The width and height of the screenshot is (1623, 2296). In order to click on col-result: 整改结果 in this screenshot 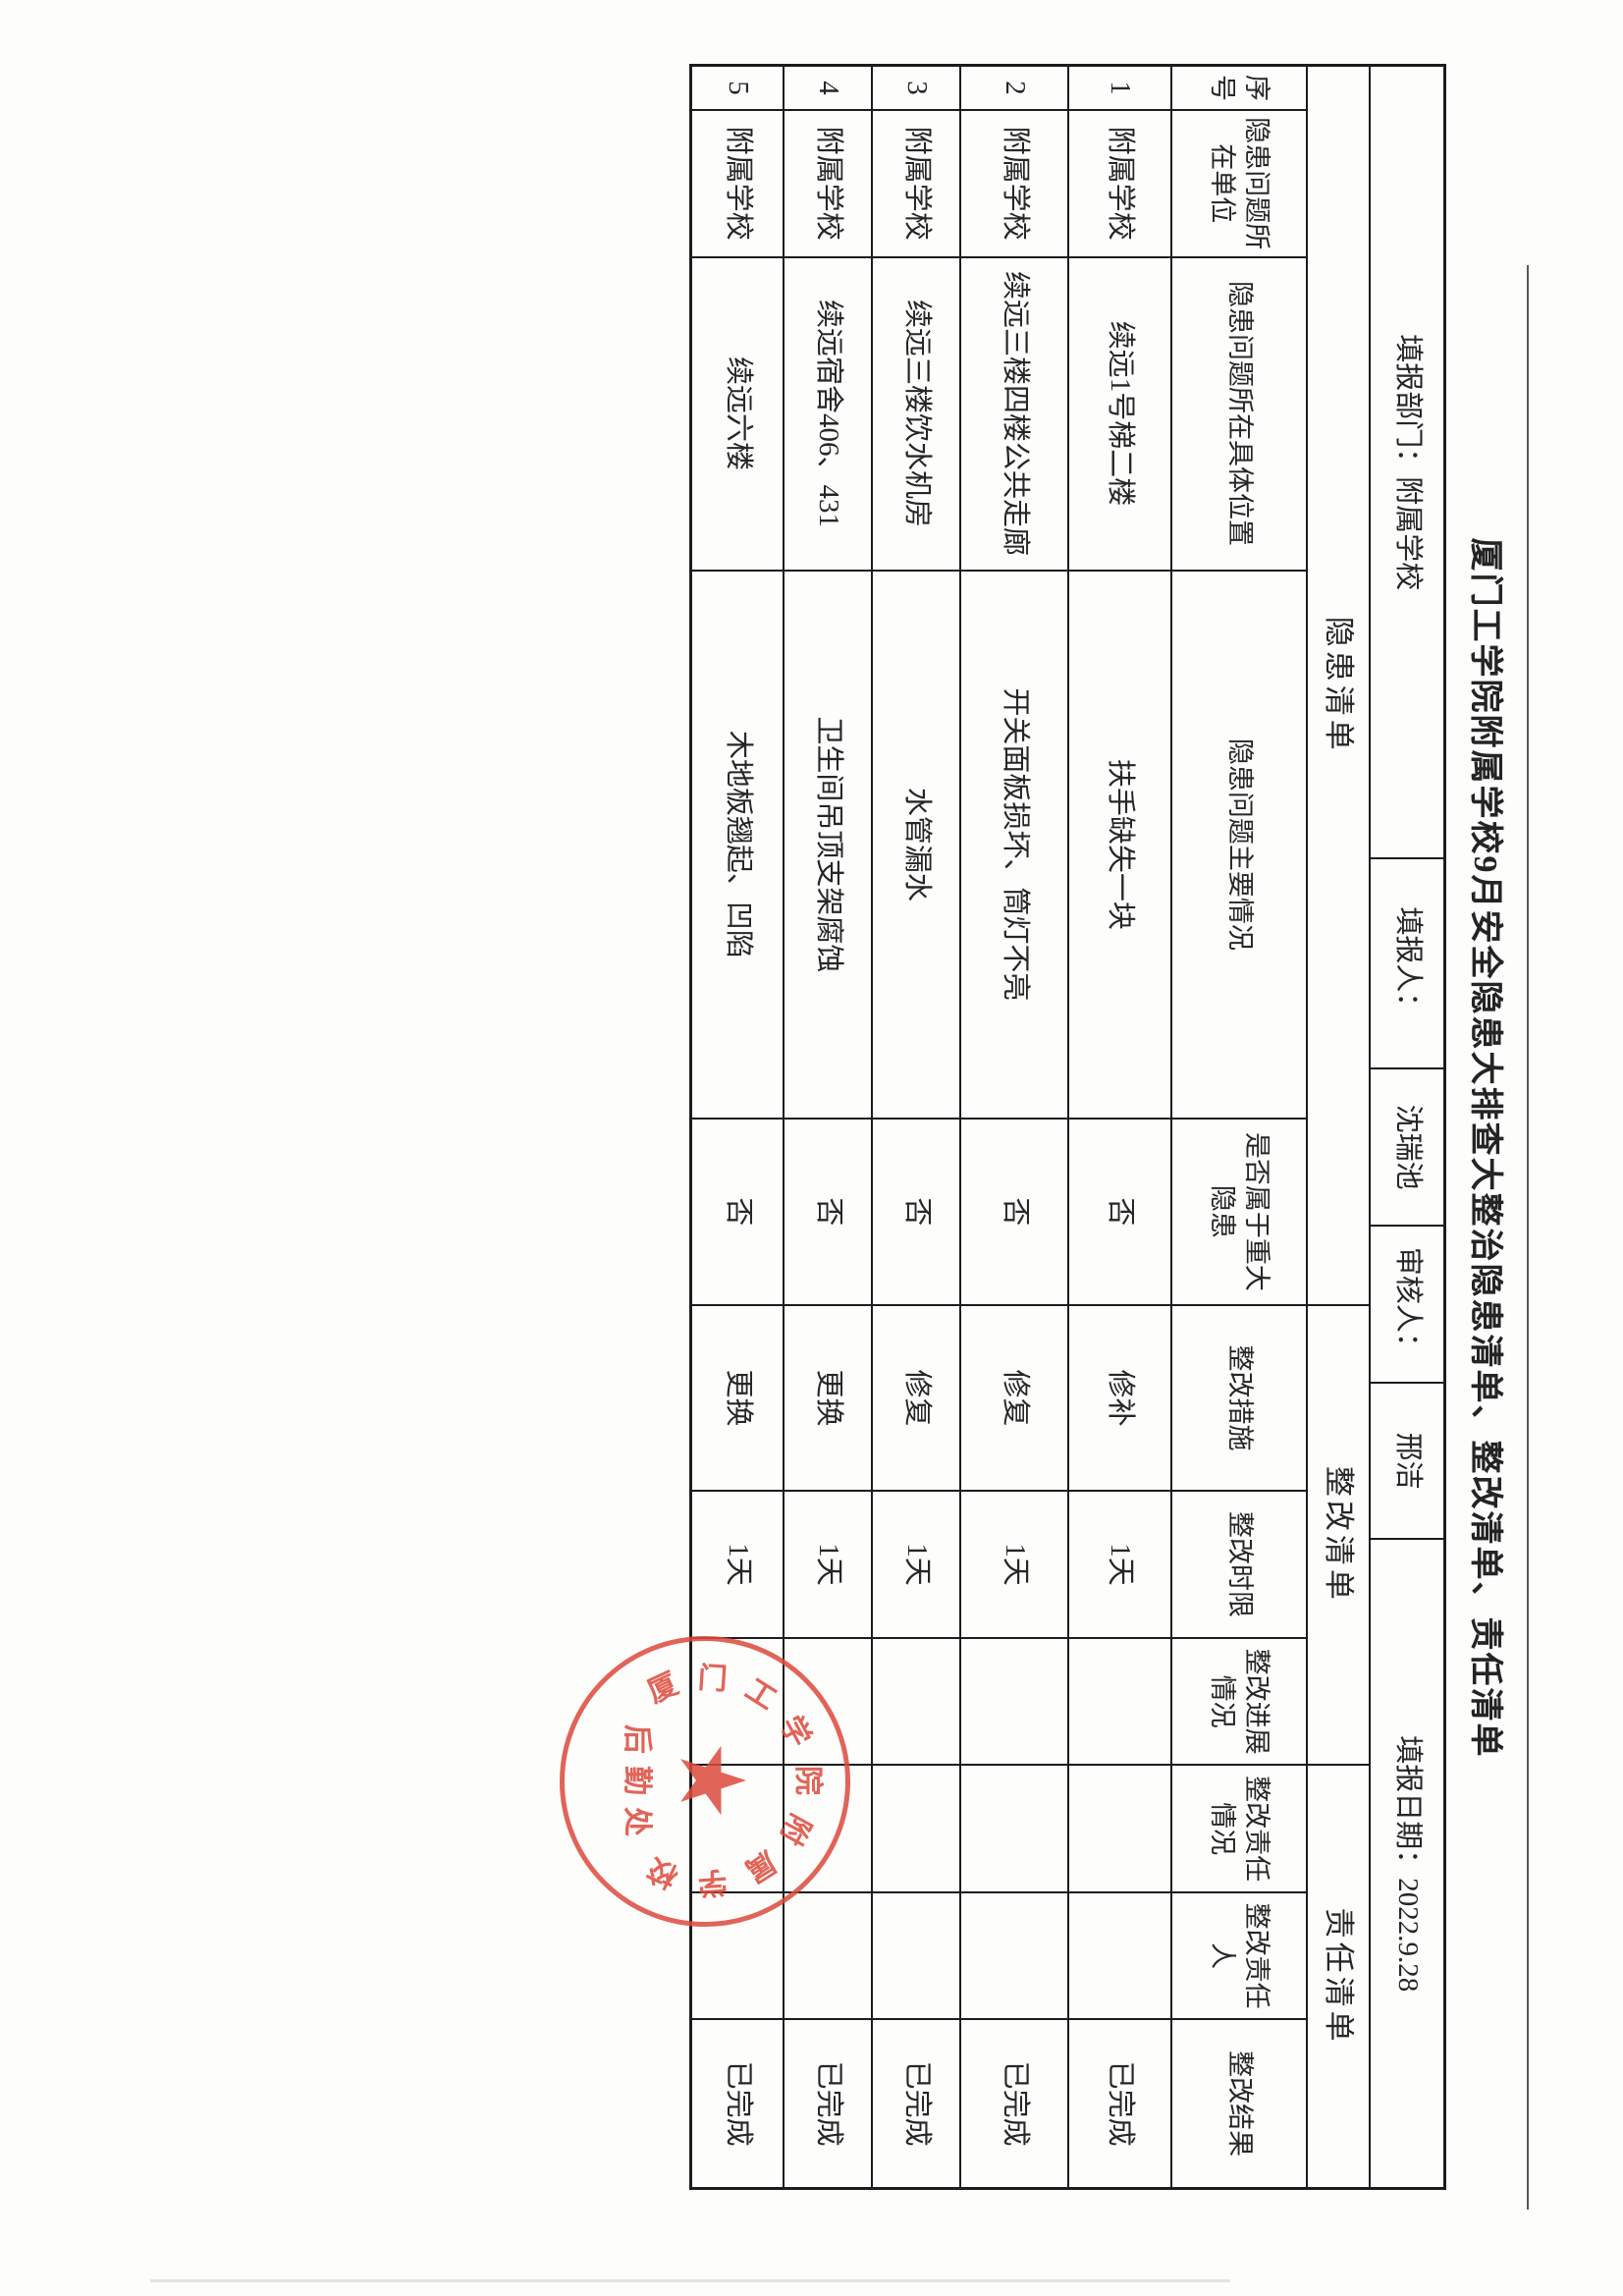, I will do `click(1238, 2103)`.